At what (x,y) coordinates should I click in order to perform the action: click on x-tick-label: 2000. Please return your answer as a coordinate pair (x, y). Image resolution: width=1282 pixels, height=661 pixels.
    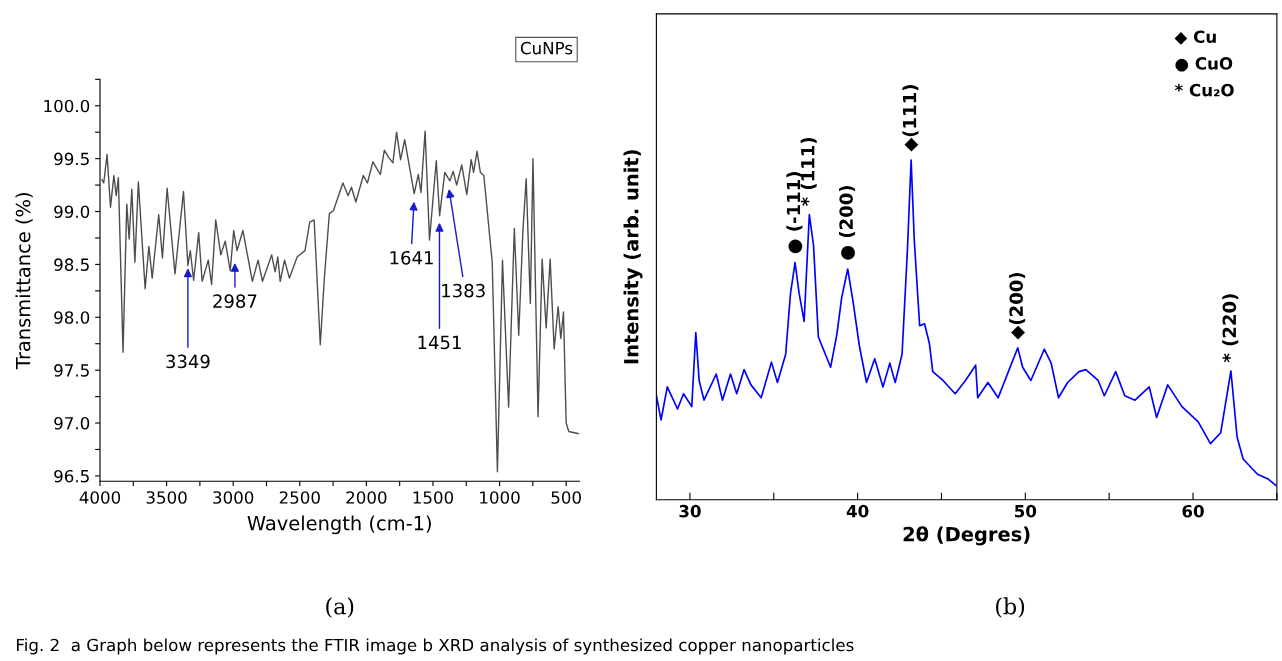
    Looking at the image, I should click on (366, 497).